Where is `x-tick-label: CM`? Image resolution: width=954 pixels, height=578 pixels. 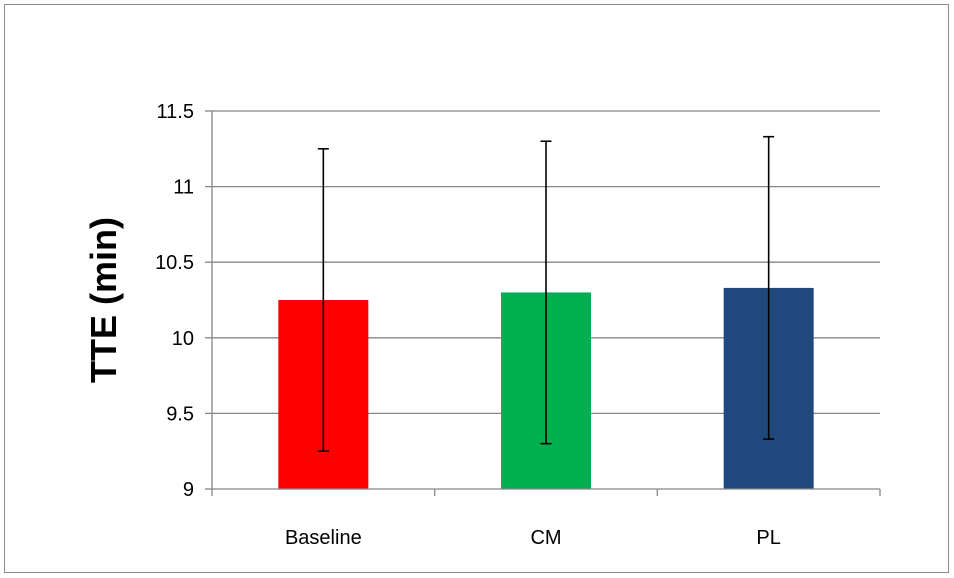
x-tick-label: CM is located at coordinates (545, 538).